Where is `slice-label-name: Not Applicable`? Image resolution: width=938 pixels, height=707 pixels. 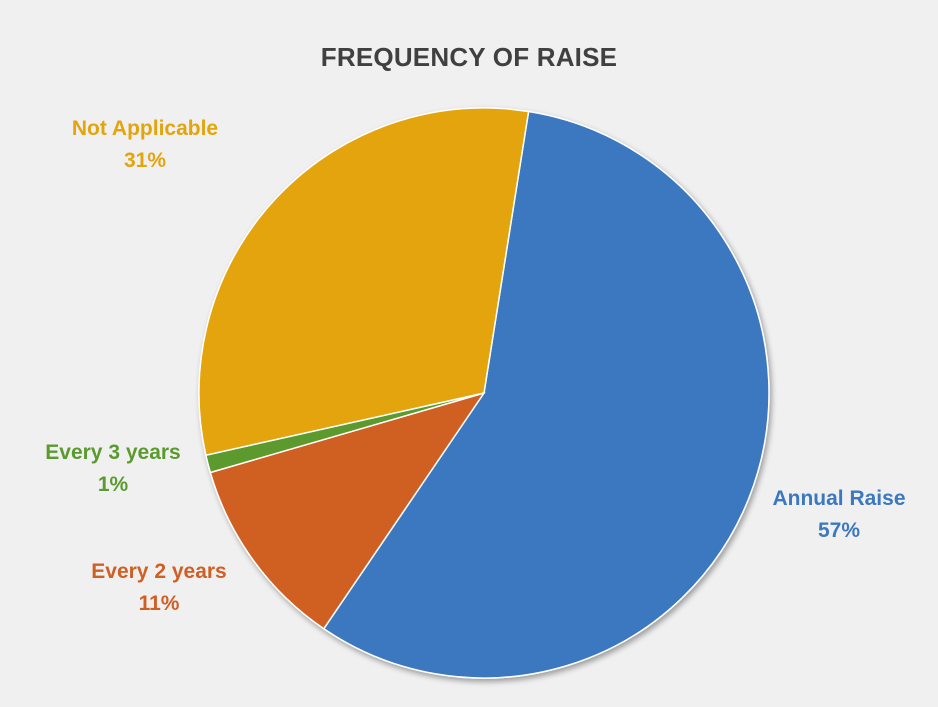
slice-label-name: Not Applicable is located at coordinates (145, 128).